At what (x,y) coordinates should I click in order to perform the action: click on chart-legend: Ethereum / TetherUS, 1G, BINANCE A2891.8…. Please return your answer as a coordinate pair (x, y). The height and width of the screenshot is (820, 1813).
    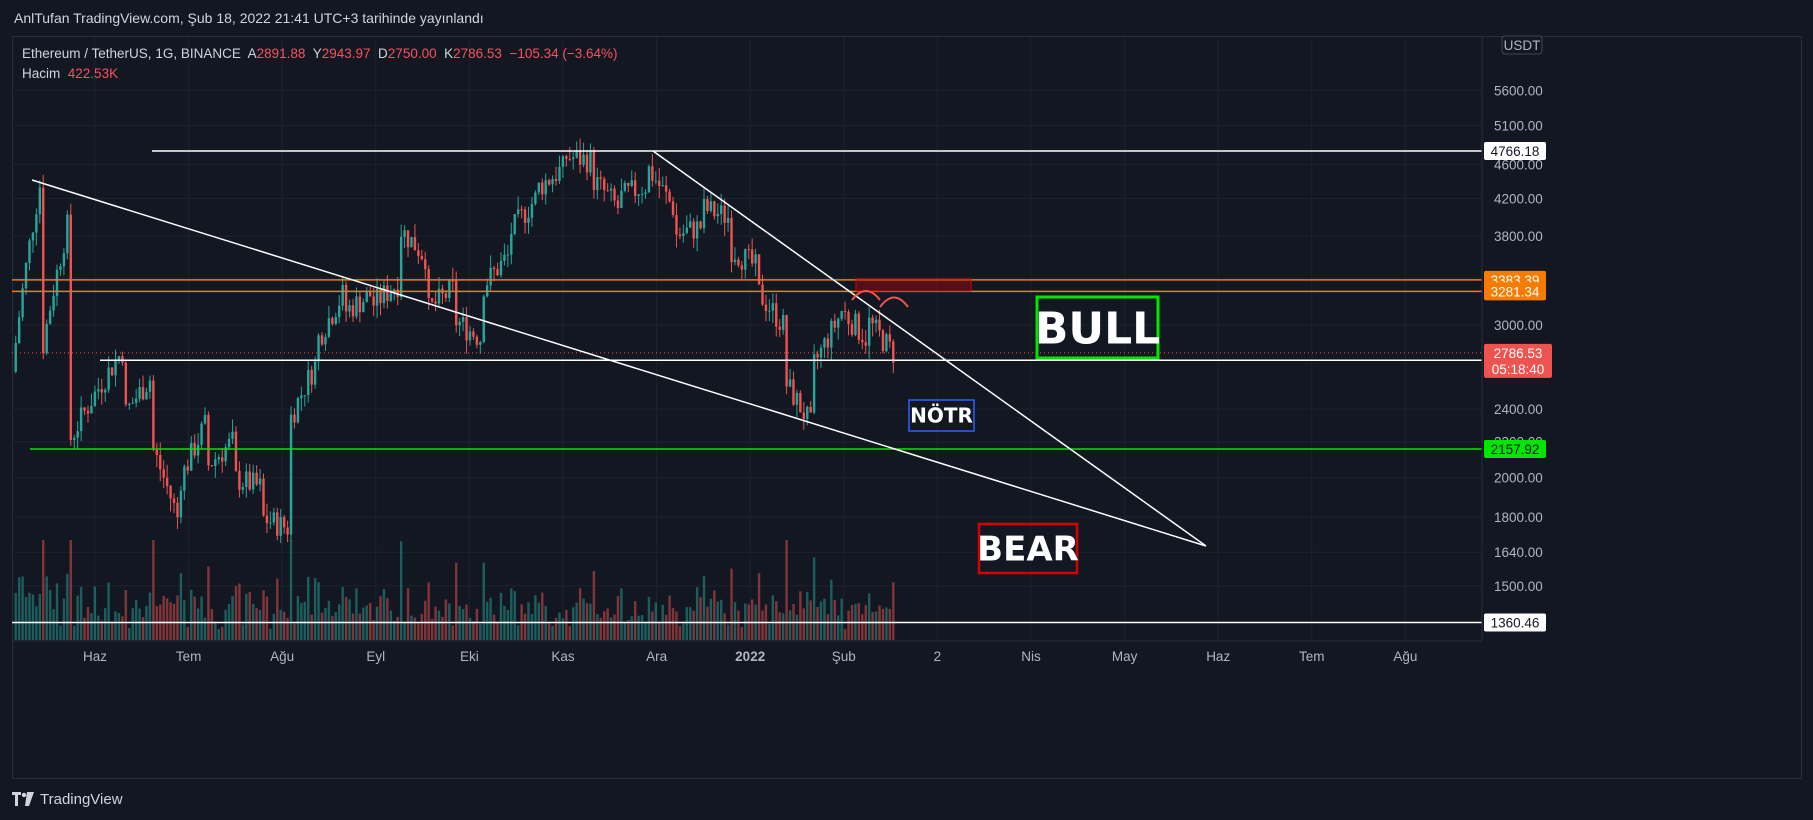
    Looking at the image, I should click on (320, 64).